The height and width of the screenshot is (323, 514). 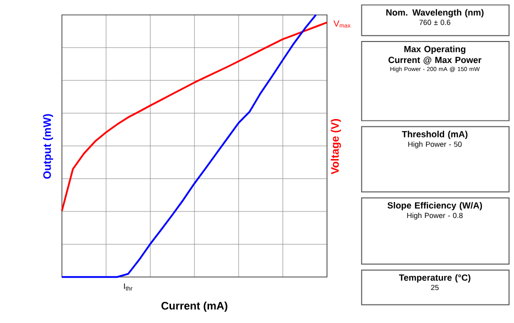 What do you see at coordinates (48, 147) in the screenshot?
I see `y-axis-title: Output (mW)` at bounding box center [48, 147].